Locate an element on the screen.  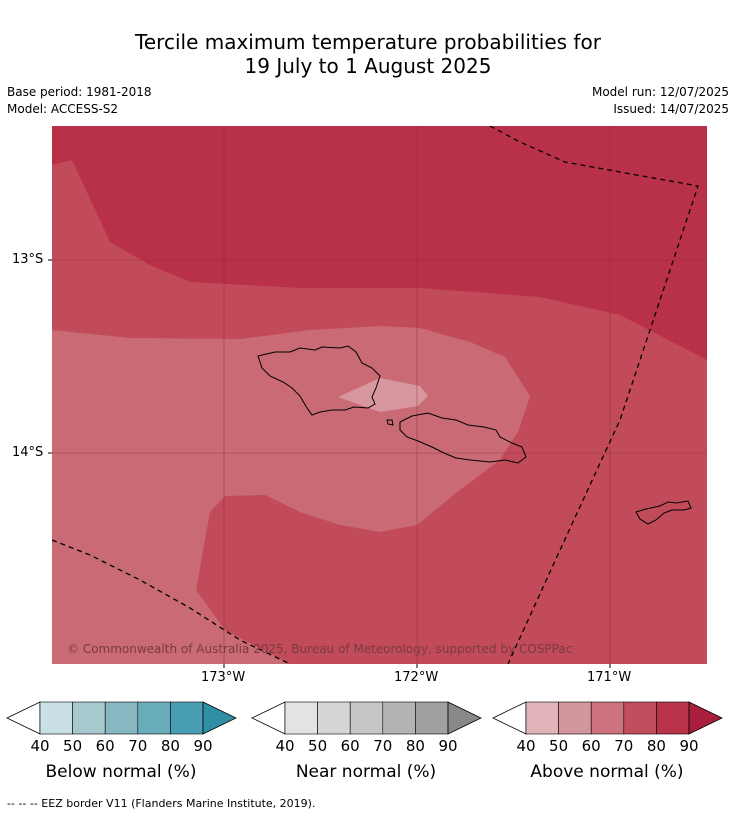
colorbar-above-normal is located at coordinates (607, 718).